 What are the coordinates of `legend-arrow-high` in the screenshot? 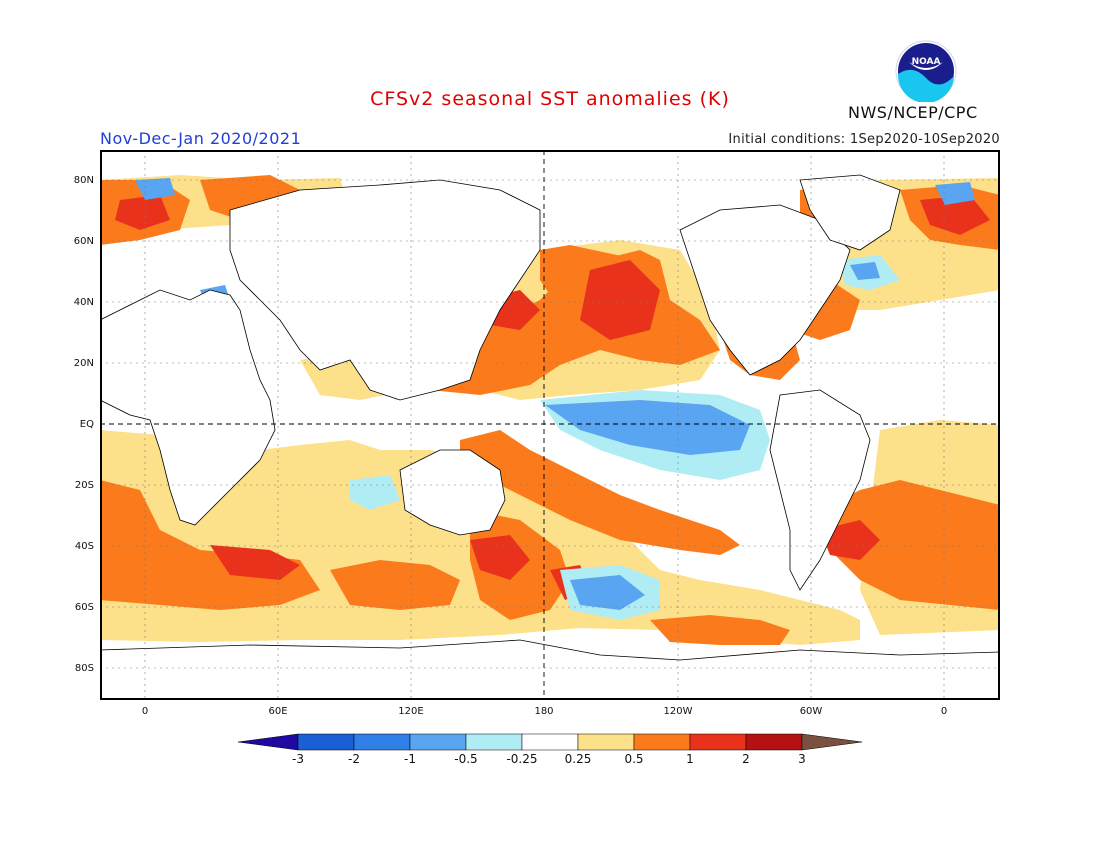 It's located at (831, 742).